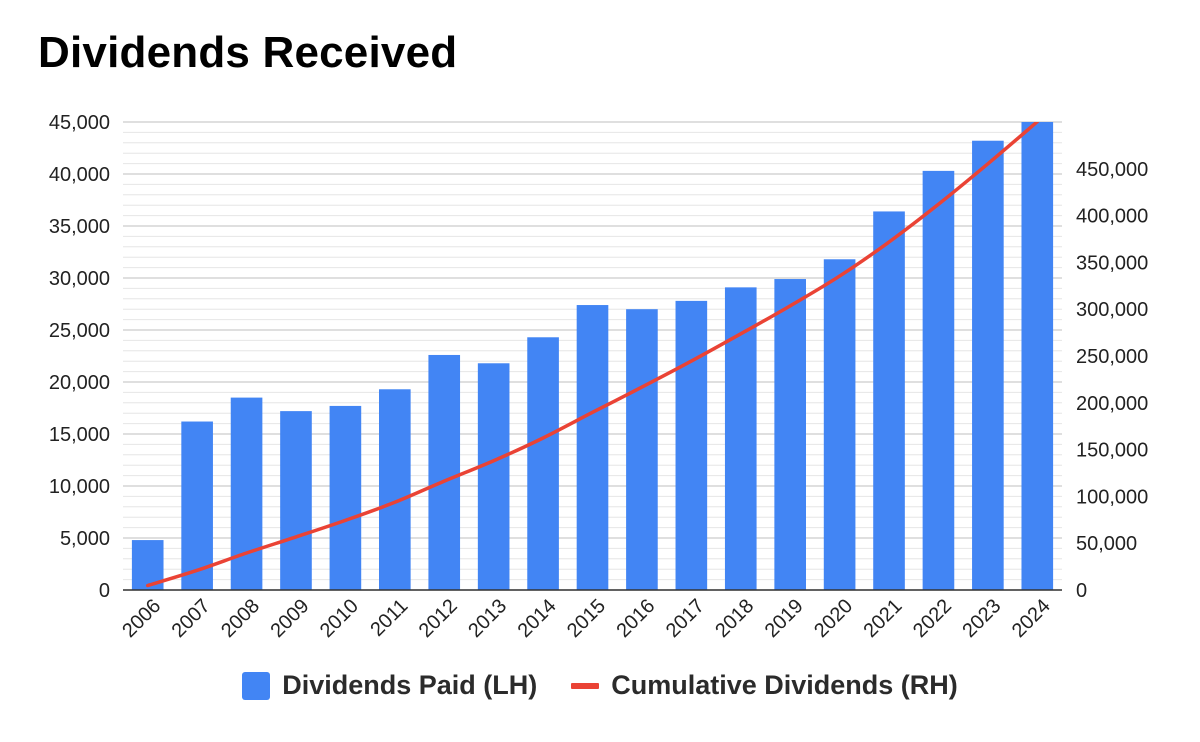 This screenshot has width=1200, height=742. I want to click on legend-label-cumulative-dividends: Cumulative Dividends (RH), so click(784, 685).